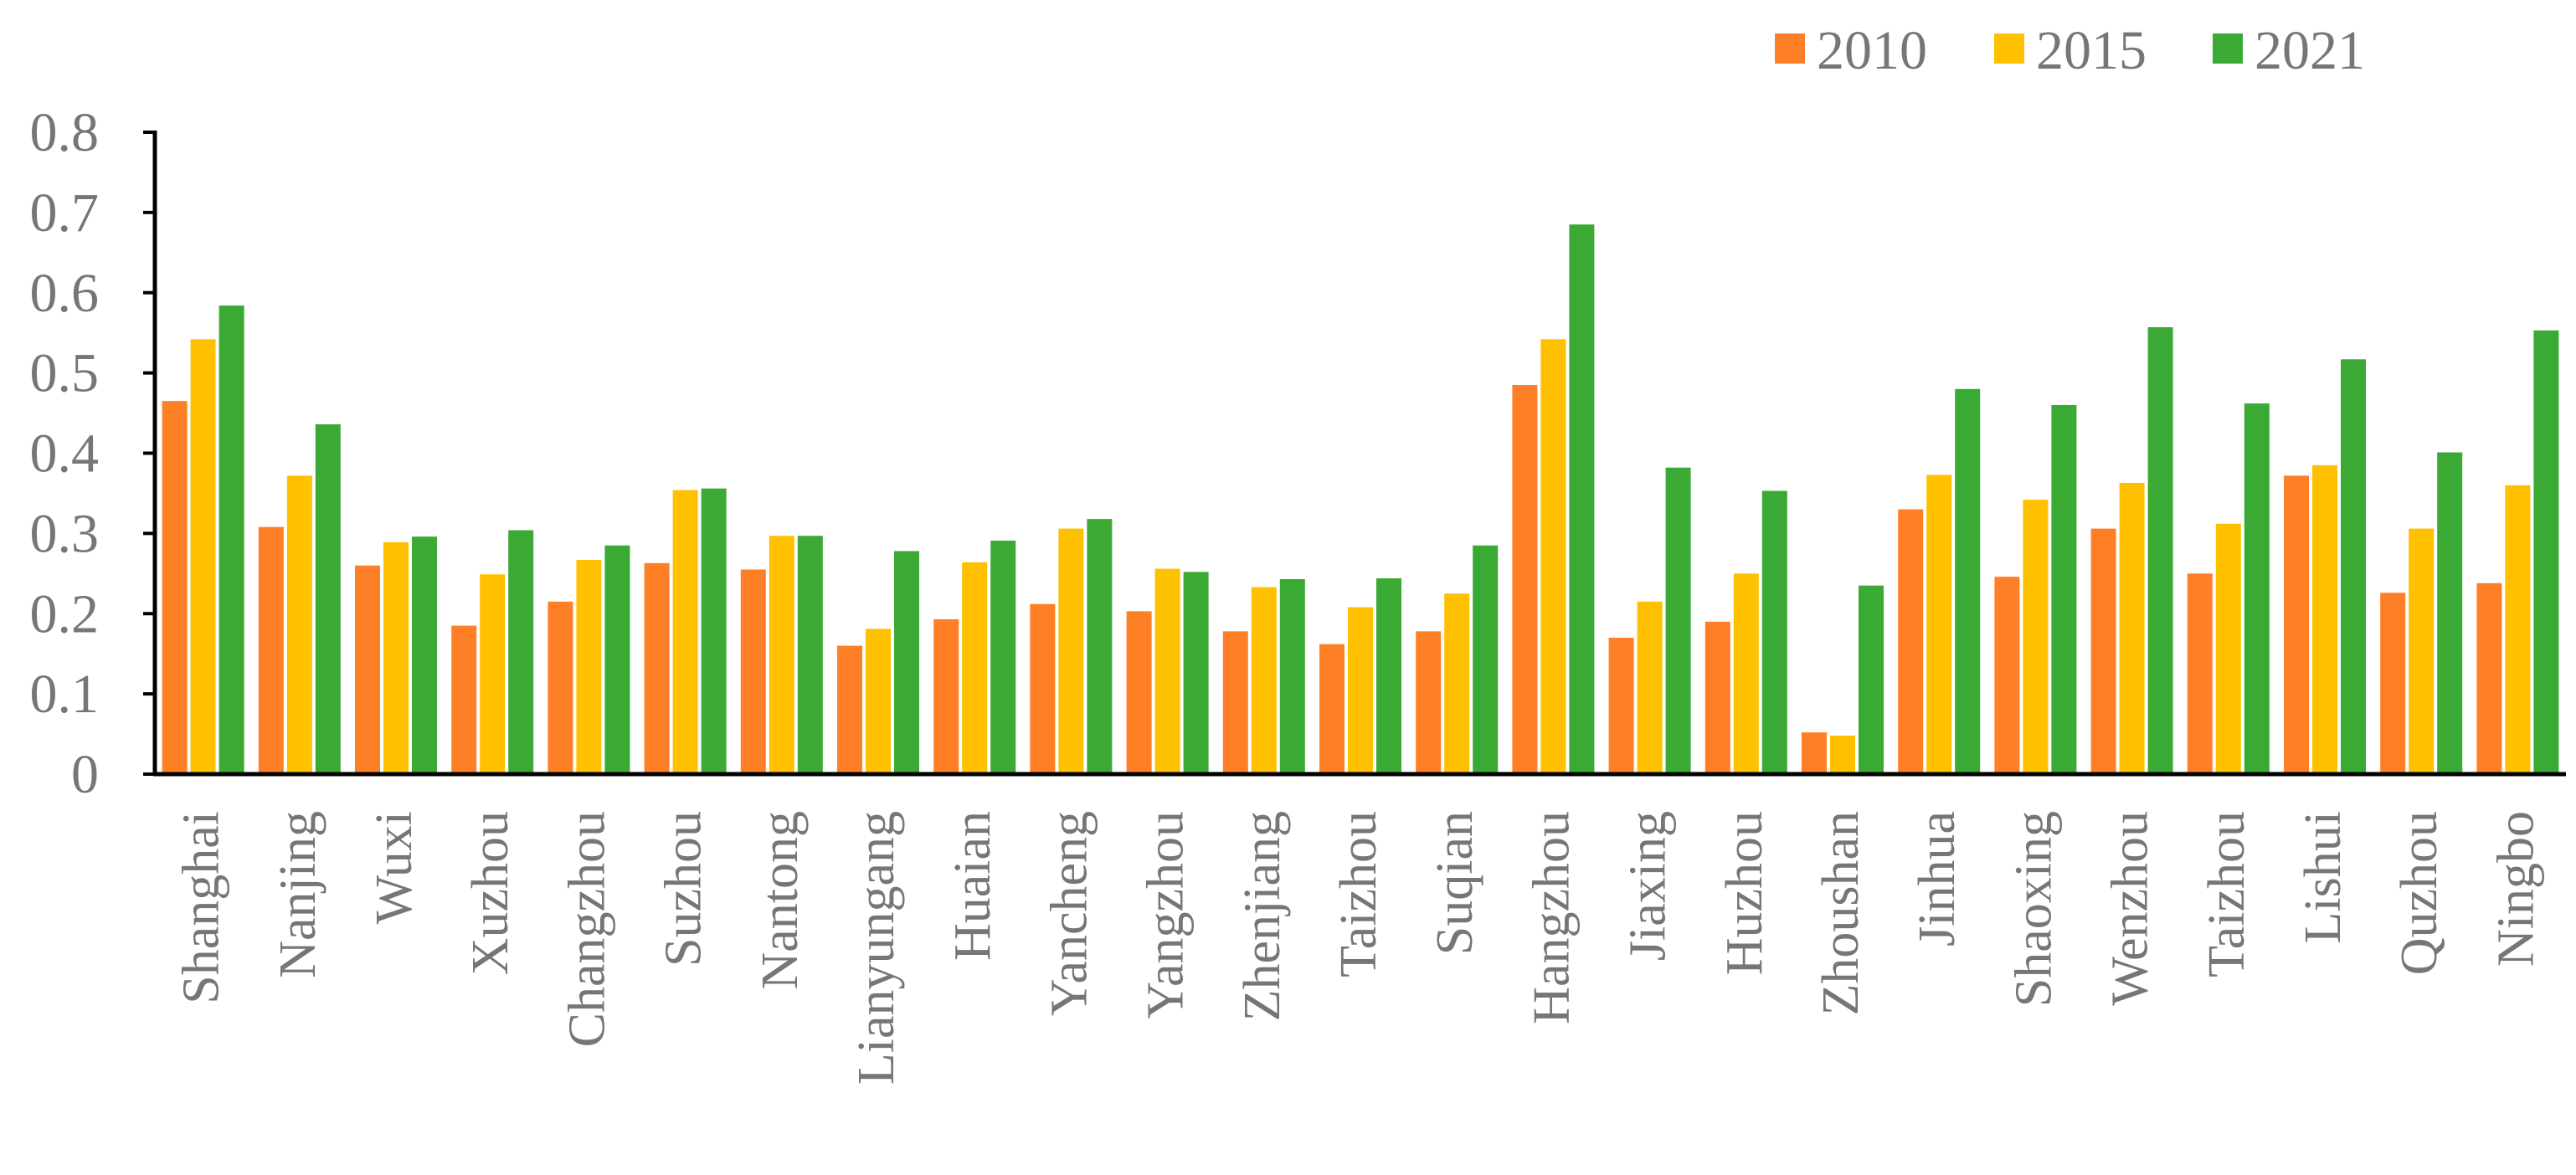  I want to click on x-tick-label: Lishui, so click(2324, 877).